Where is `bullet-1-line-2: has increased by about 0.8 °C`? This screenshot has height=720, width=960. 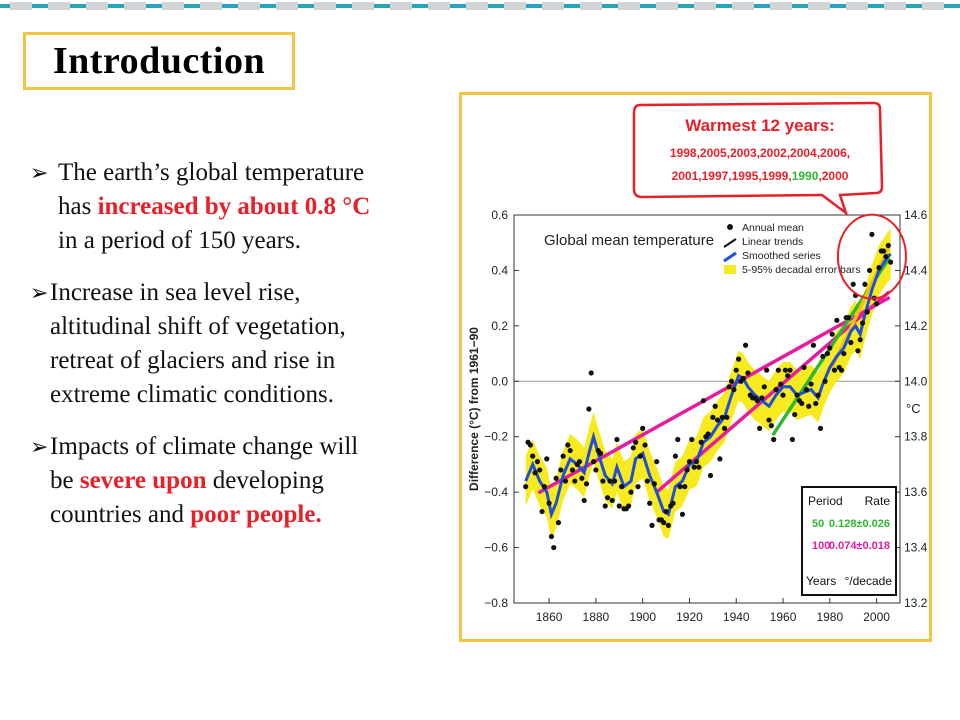 bullet-1-line-2: has increased by about 0.8 °C is located at coordinates (250, 207).